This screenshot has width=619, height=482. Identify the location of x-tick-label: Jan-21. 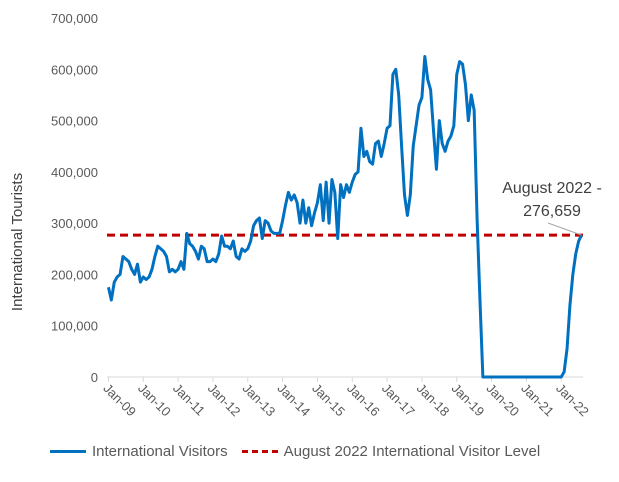
(537, 400).